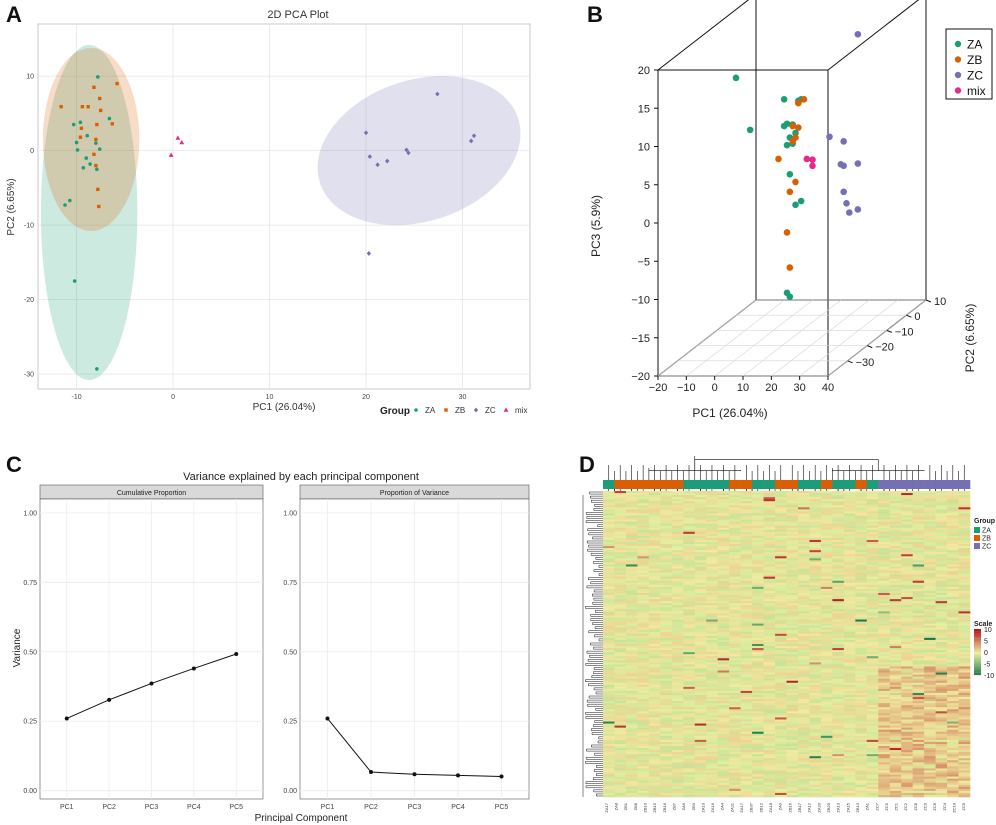 This screenshot has height=825, width=996. What do you see at coordinates (86, 158) in the screenshot?
I see `pca2d-point-za` at bounding box center [86, 158].